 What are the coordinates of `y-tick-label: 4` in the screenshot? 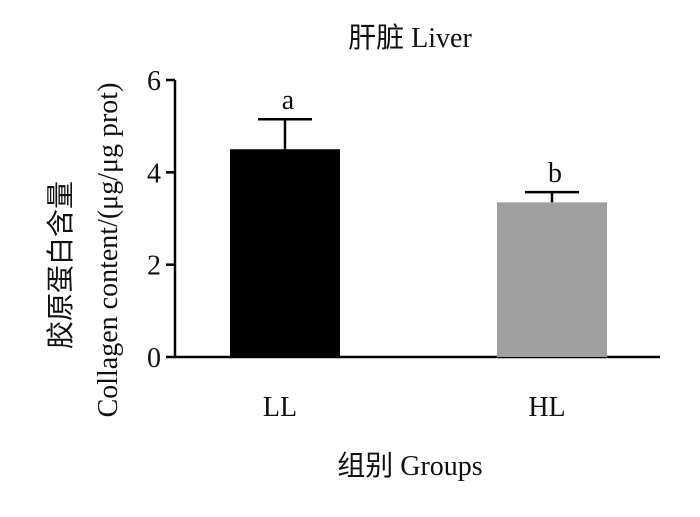 It's located at (154, 173).